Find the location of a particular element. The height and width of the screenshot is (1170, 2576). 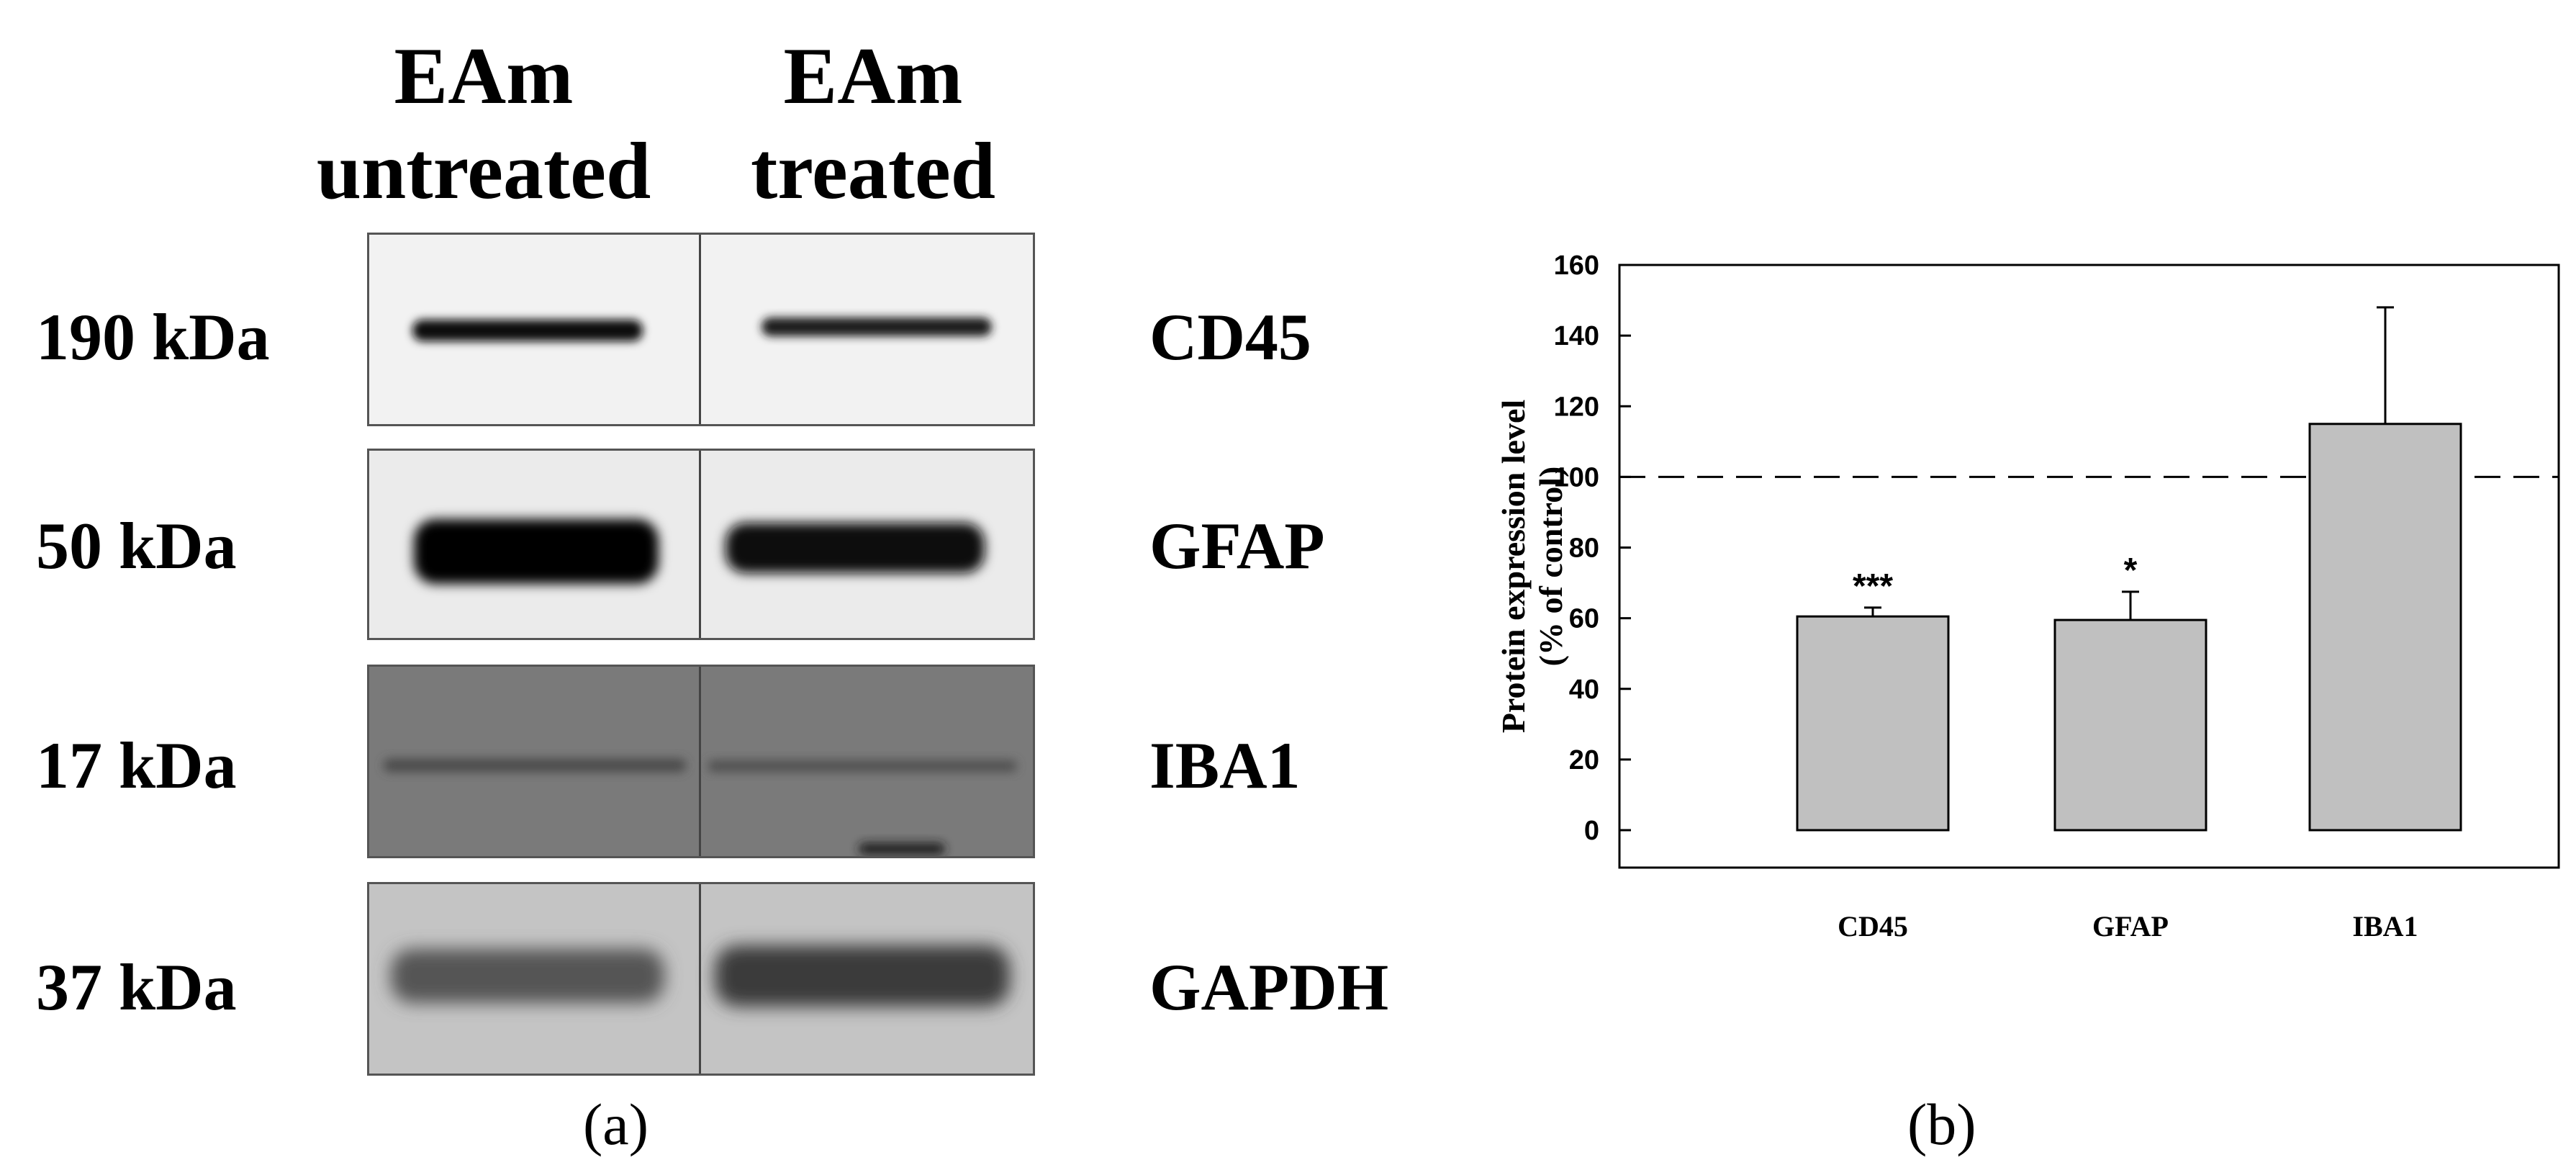

blot-cd45-bands is located at coordinates (702, 329).